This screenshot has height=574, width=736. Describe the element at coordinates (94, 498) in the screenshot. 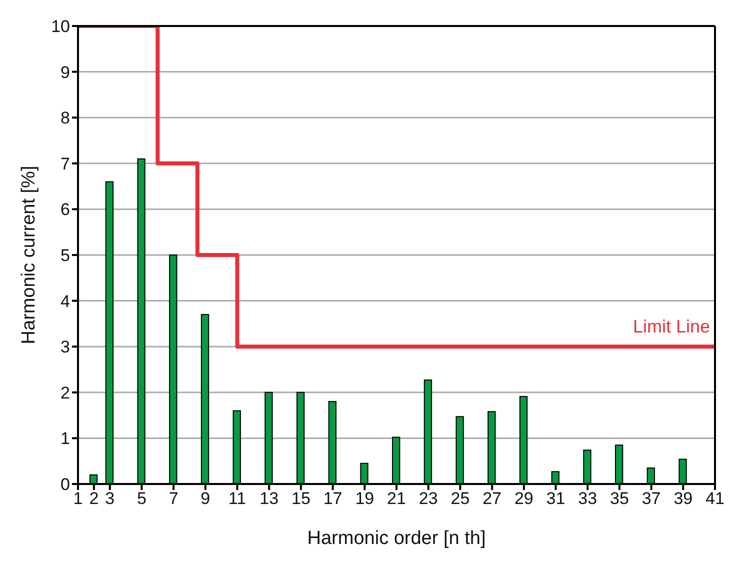

I see `x-tick-label: 2` at that location.